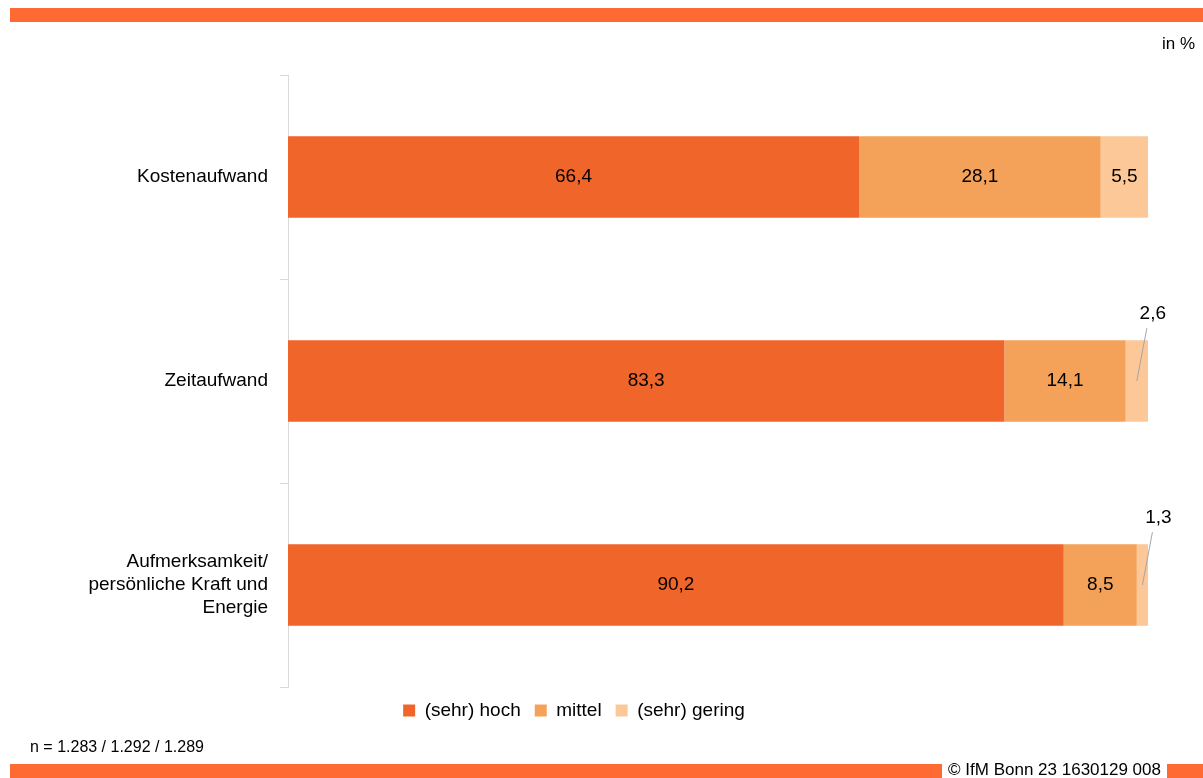 The height and width of the screenshot is (778, 1203). What do you see at coordinates (1158, 517) in the screenshot?
I see `data-label: 1,3` at bounding box center [1158, 517].